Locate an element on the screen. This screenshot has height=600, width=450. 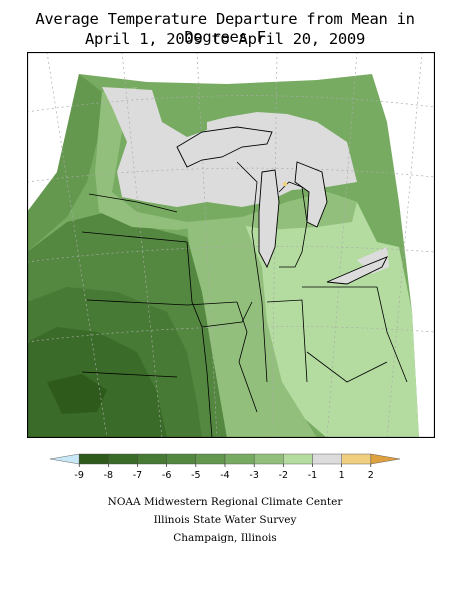
boundary-dakota is located at coordinates (134, 237).